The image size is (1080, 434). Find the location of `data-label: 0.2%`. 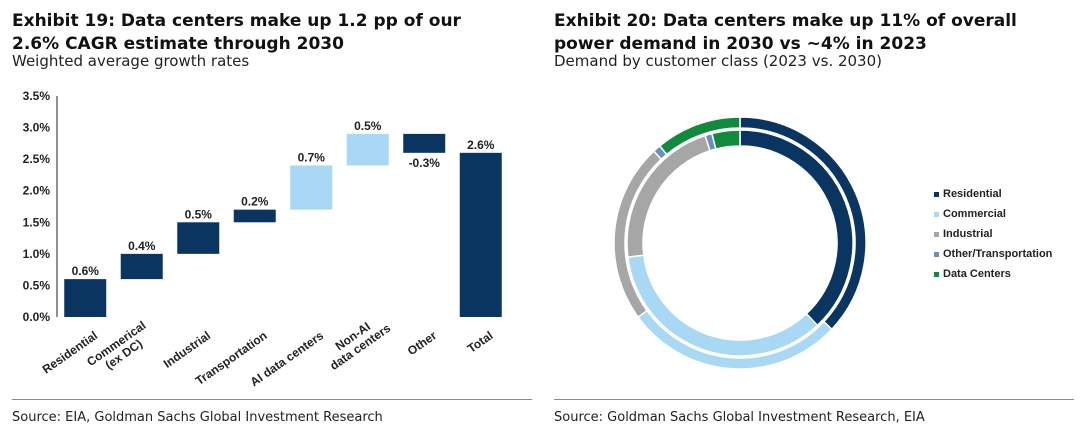

data-label: 0.2% is located at coordinates (255, 202).